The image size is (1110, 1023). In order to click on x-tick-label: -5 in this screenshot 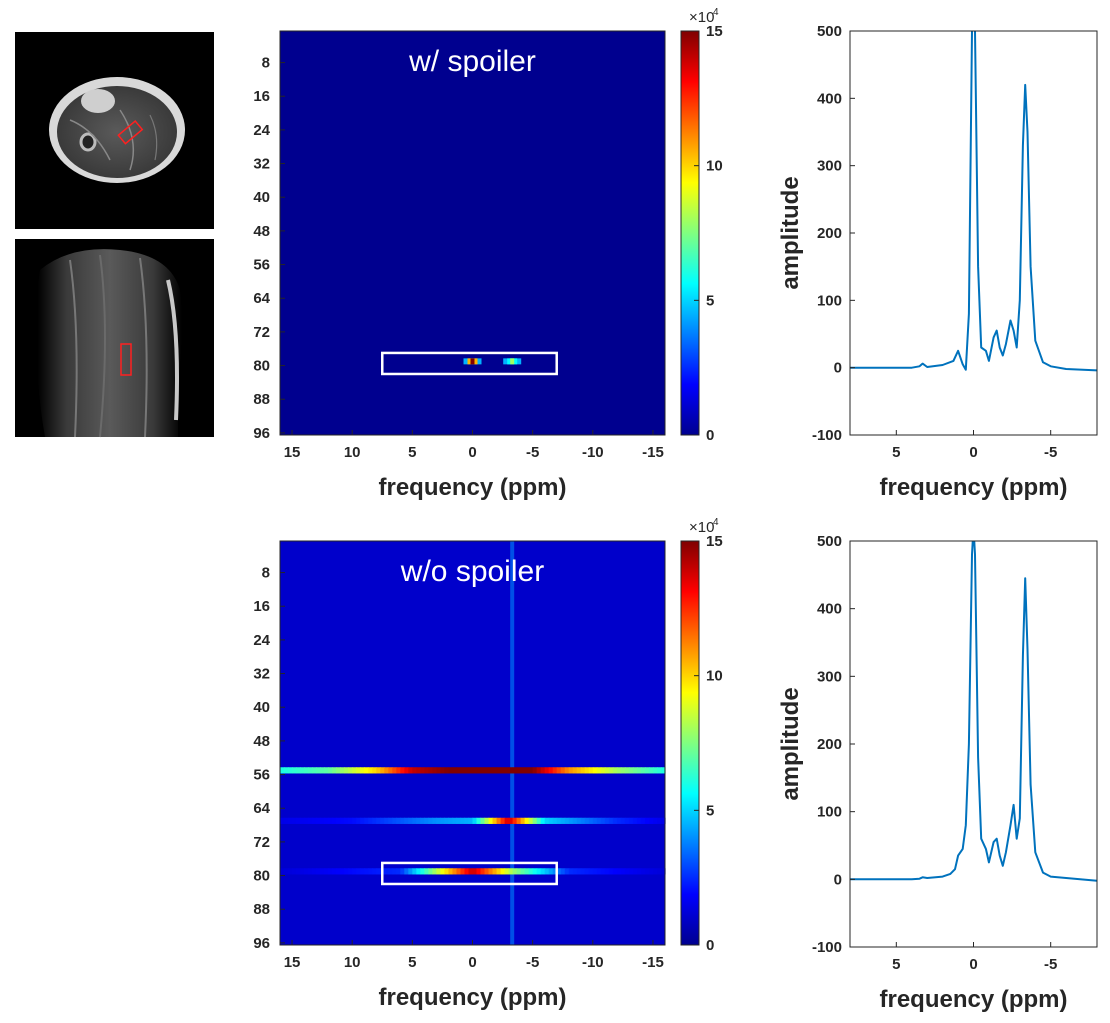, I will do `click(532, 962)`.